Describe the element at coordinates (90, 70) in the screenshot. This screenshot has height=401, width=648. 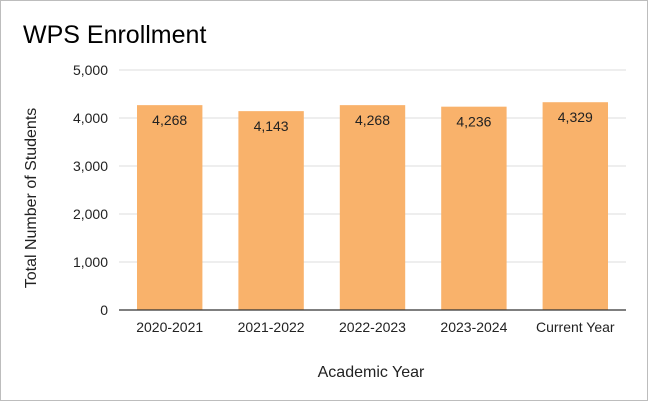
I see `y-tick-label: 5,000` at that location.